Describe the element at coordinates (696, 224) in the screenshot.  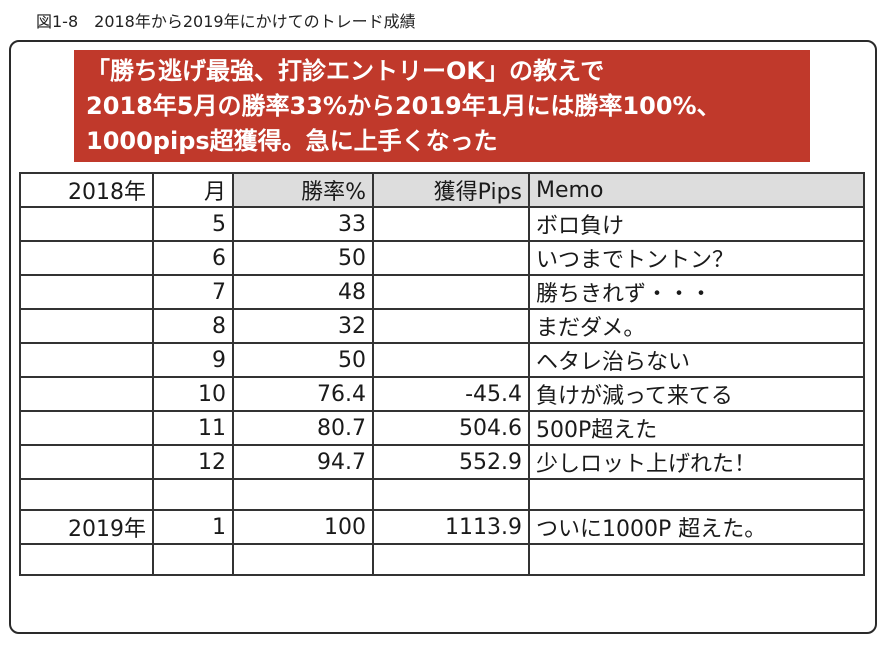
I see `cell-memo: ボロ負け` at that location.